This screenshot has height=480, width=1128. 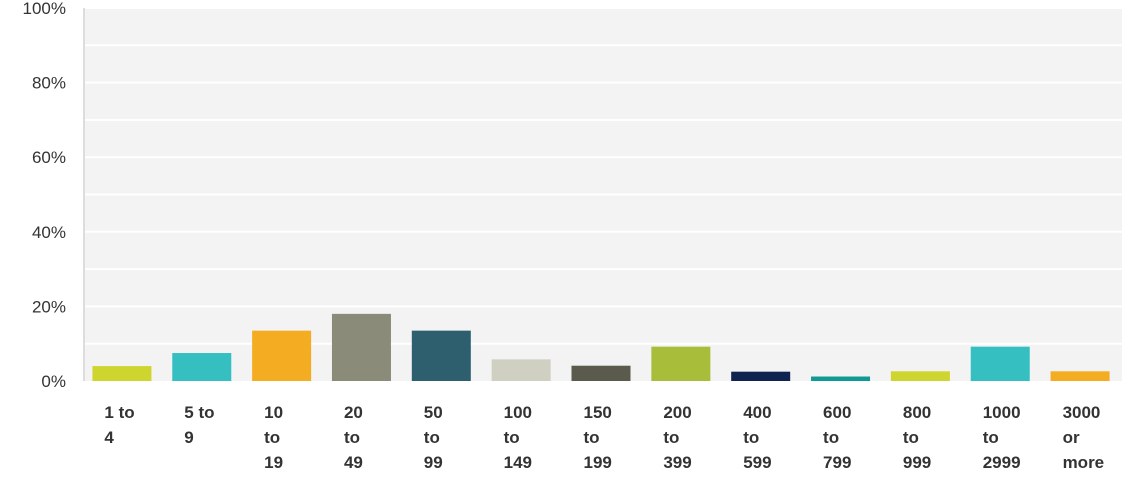 I want to click on x-tick-label: 10 to 19, so click(x=273, y=437).